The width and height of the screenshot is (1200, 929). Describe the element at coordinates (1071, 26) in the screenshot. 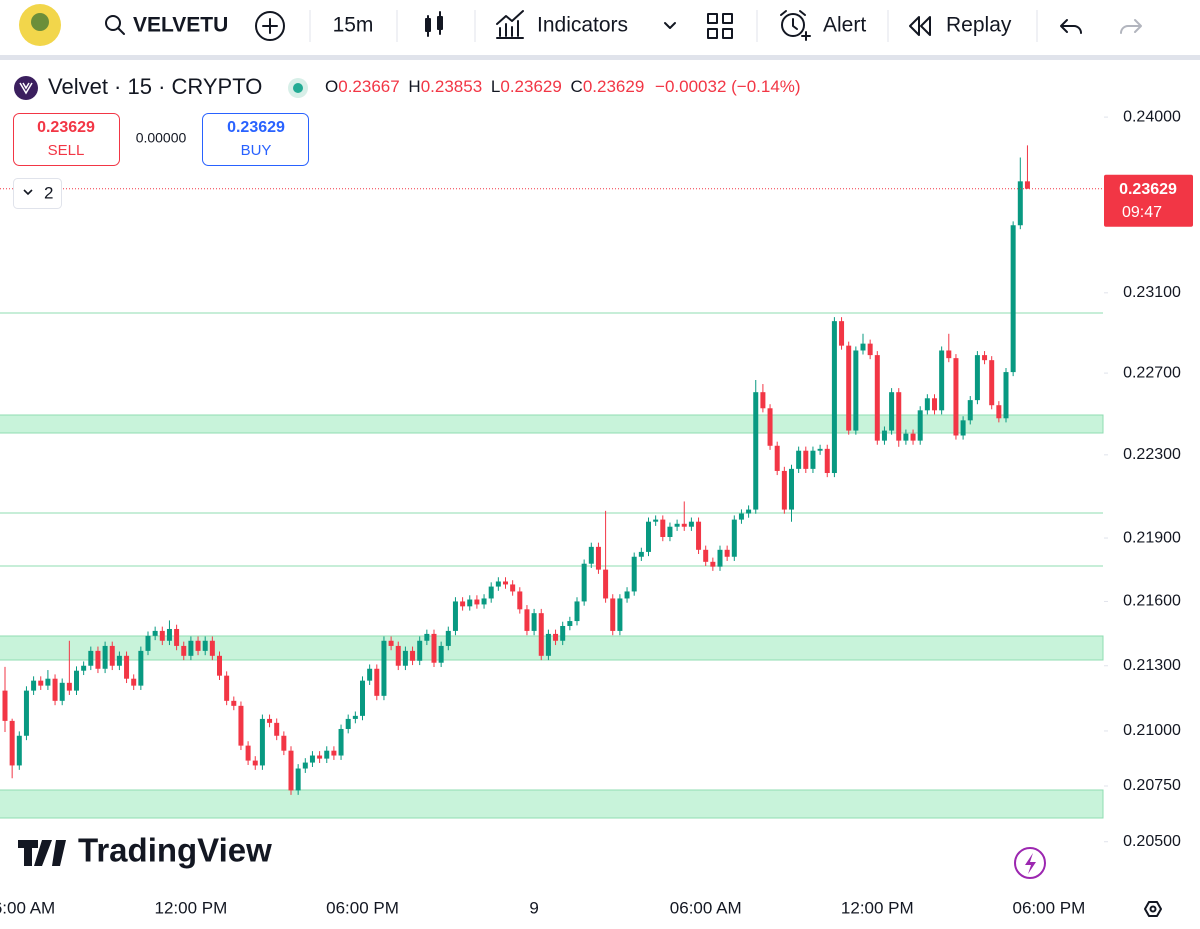

I see `undo-button` at that location.